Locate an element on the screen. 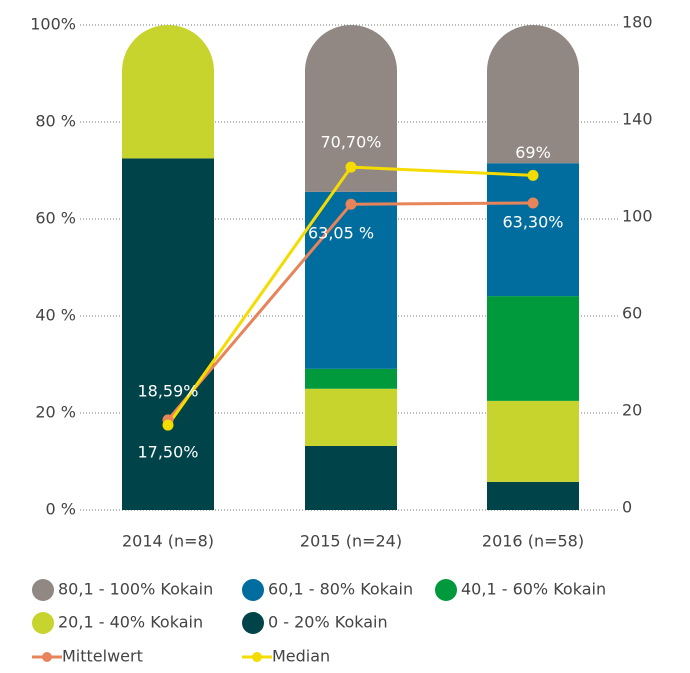 The width and height of the screenshot is (690, 673). data-label: 63,30% is located at coordinates (532, 221).